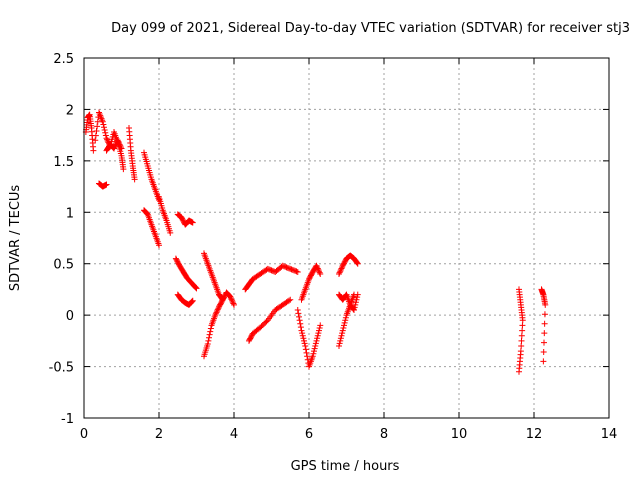 This screenshot has height=480, width=640. Describe the element at coordinates (70, 213) in the screenshot. I see `y-tick-label: 1` at that location.